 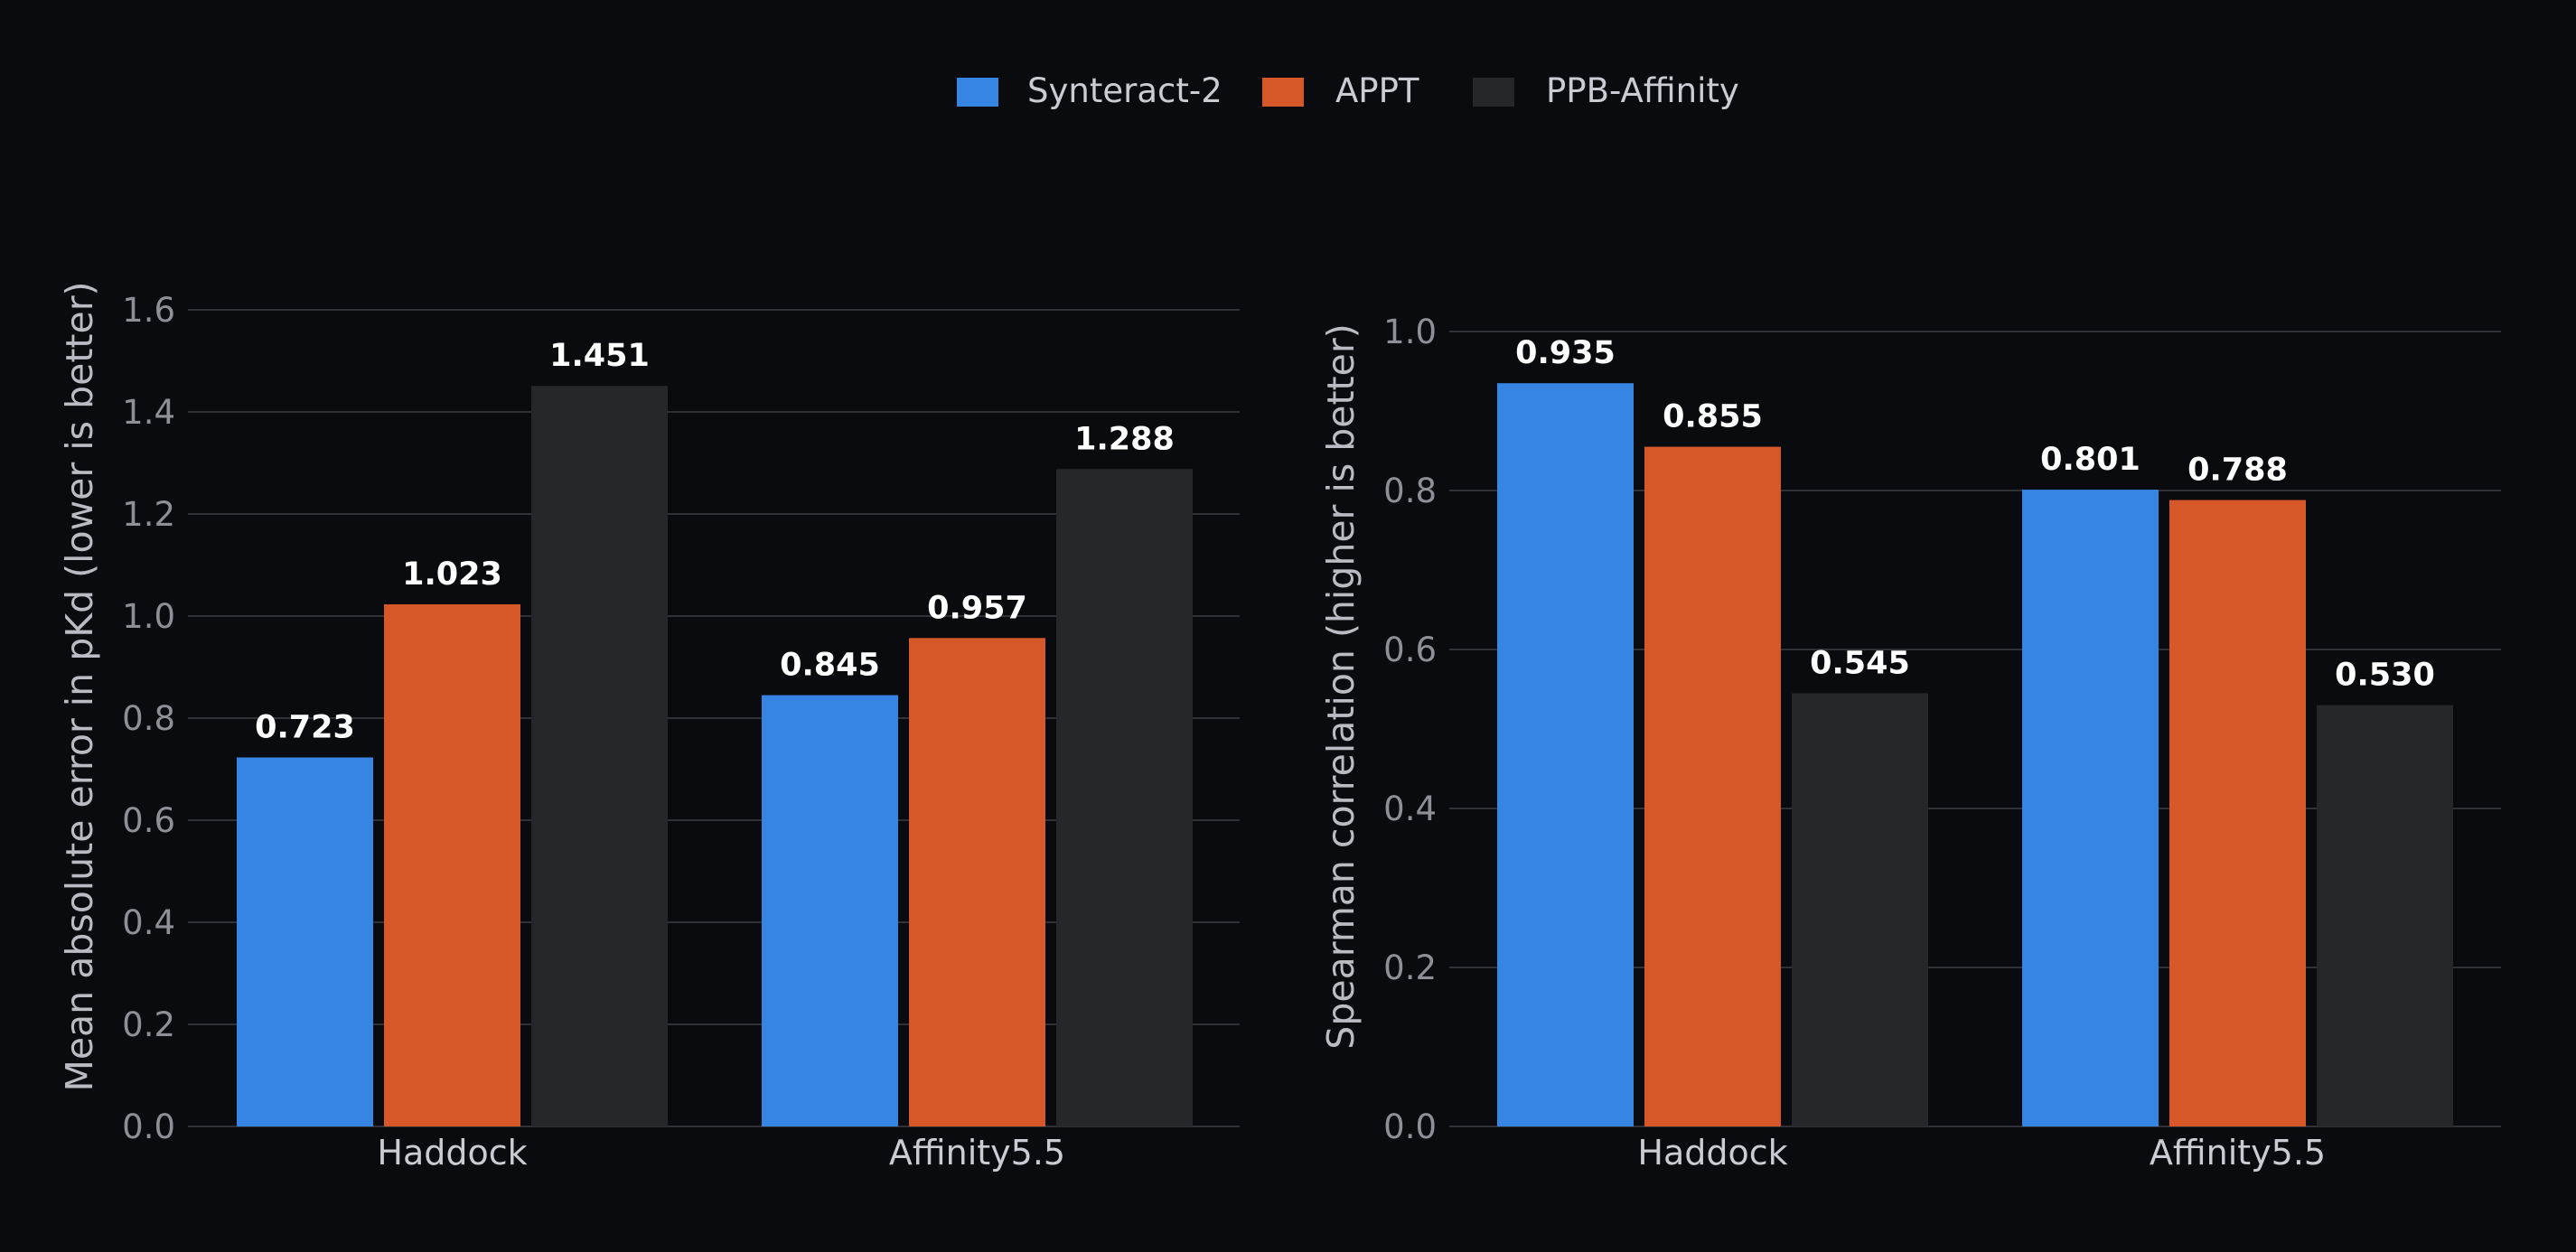 I want to click on bar-value-label: 0.530, so click(x=2385, y=676).